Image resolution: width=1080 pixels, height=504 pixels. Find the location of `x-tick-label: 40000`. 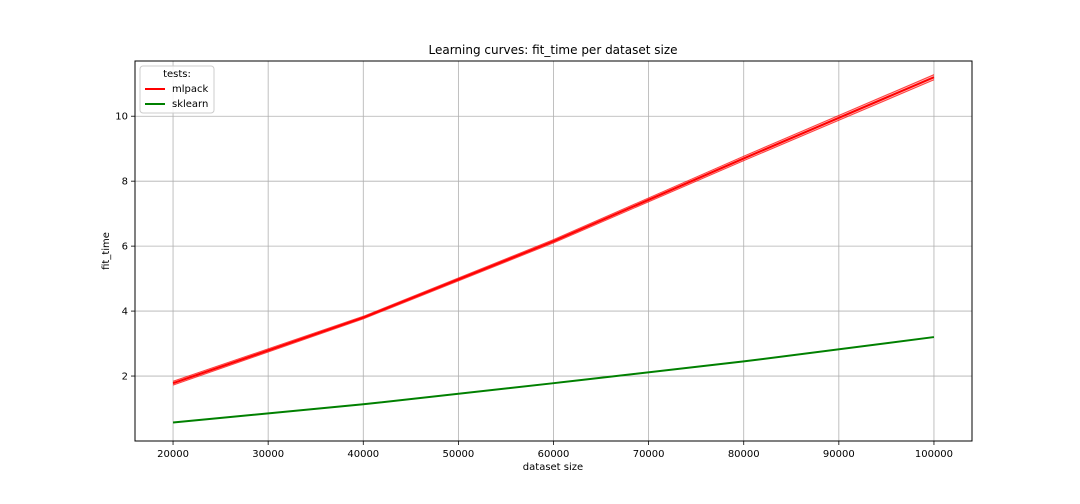

x-tick-label: 40000 is located at coordinates (363, 454).